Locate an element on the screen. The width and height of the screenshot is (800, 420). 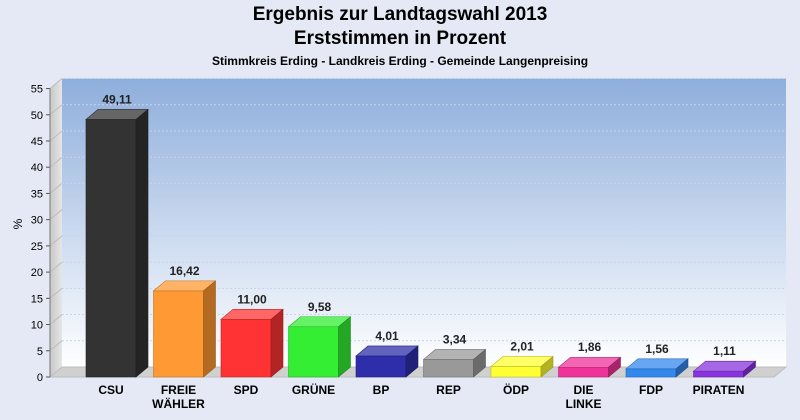
bar-value-label: 2,01 is located at coordinates (522, 346).